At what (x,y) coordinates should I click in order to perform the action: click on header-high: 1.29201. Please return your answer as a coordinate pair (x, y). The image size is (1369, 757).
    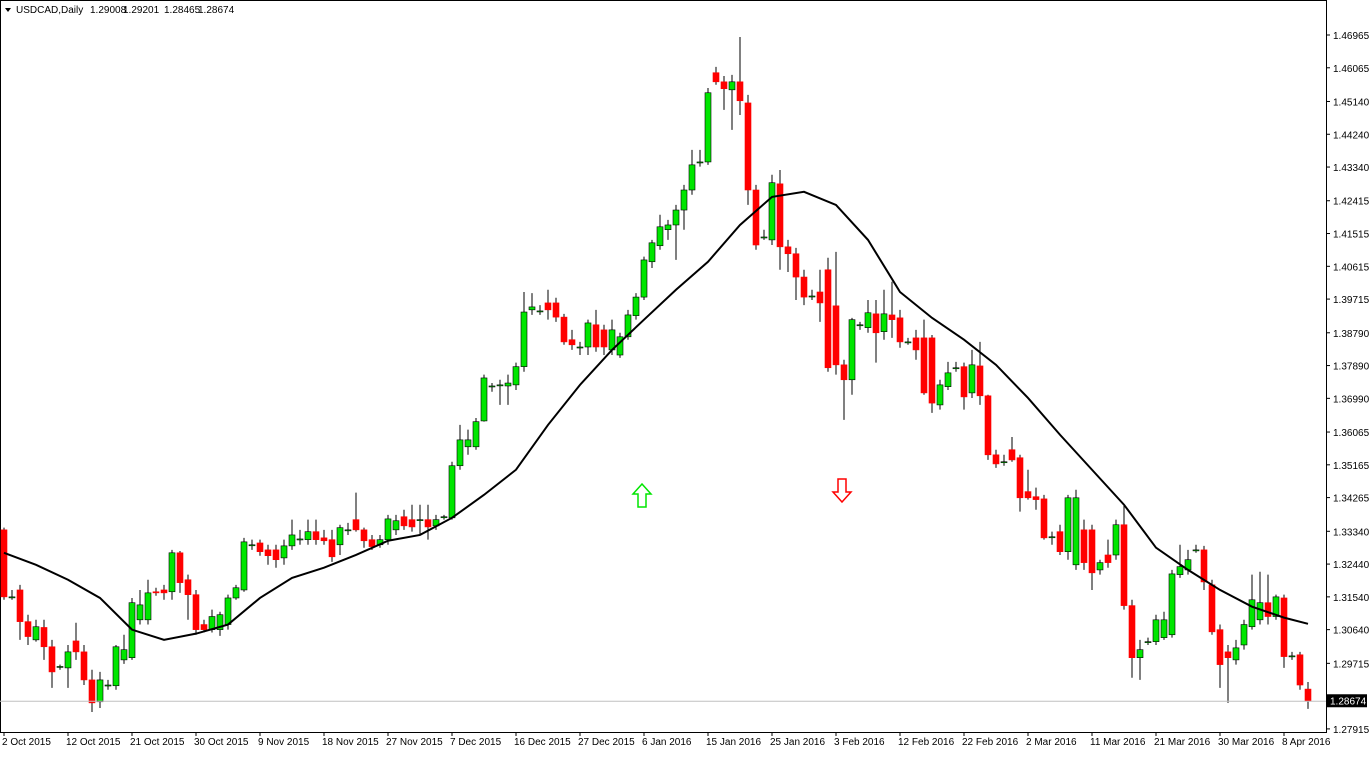
    Looking at the image, I should click on (141, 10).